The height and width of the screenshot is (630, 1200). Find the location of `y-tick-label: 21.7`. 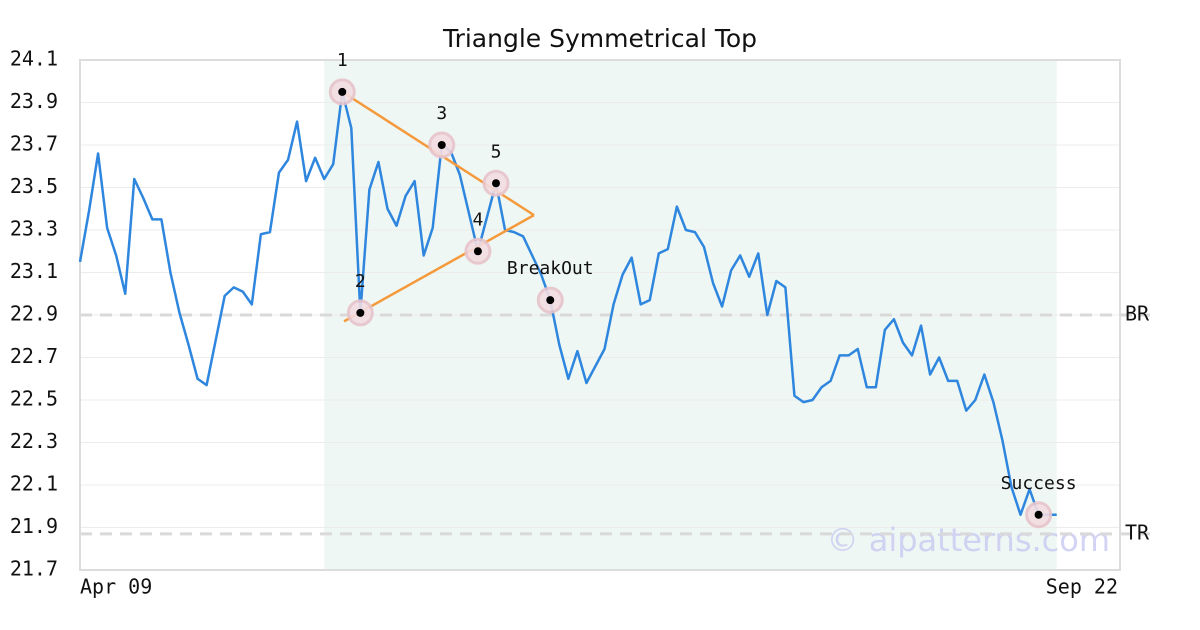

y-tick-label: 21.7 is located at coordinates (34, 569).